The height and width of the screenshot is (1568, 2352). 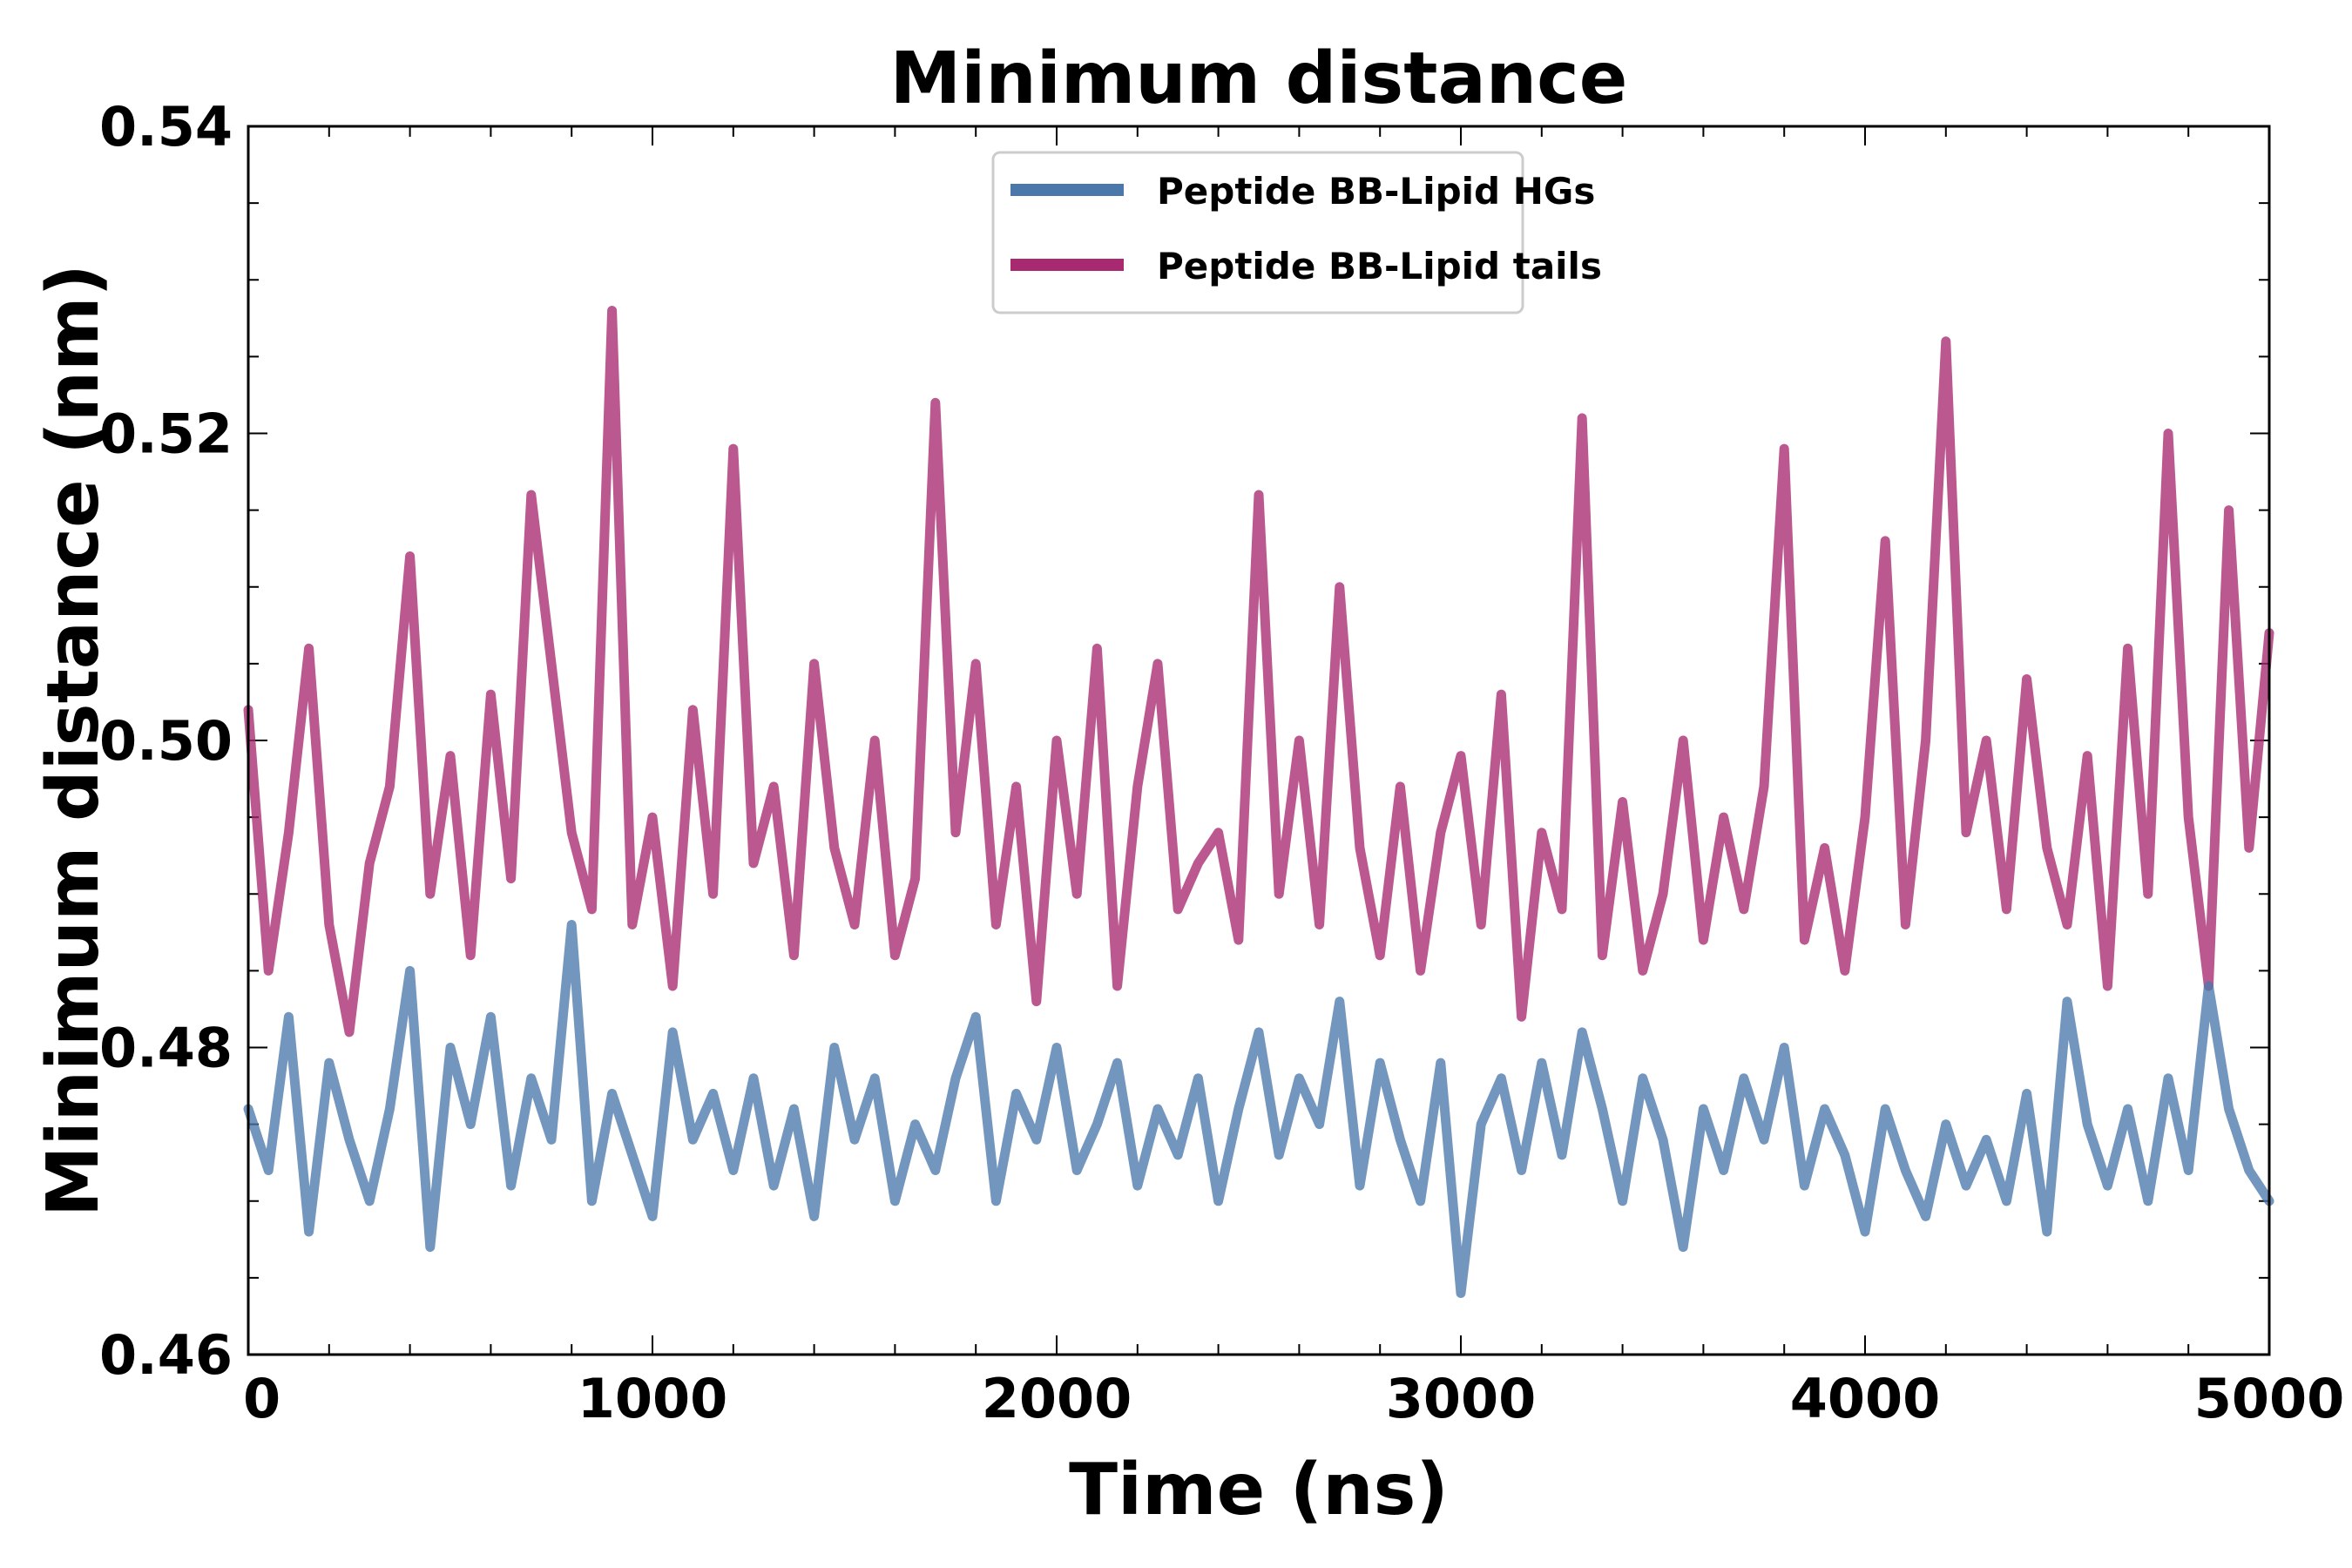 I want to click on y-tick-labels: 0.46 0.48 0.50 0.52 0.54, so click(x=166, y=741).